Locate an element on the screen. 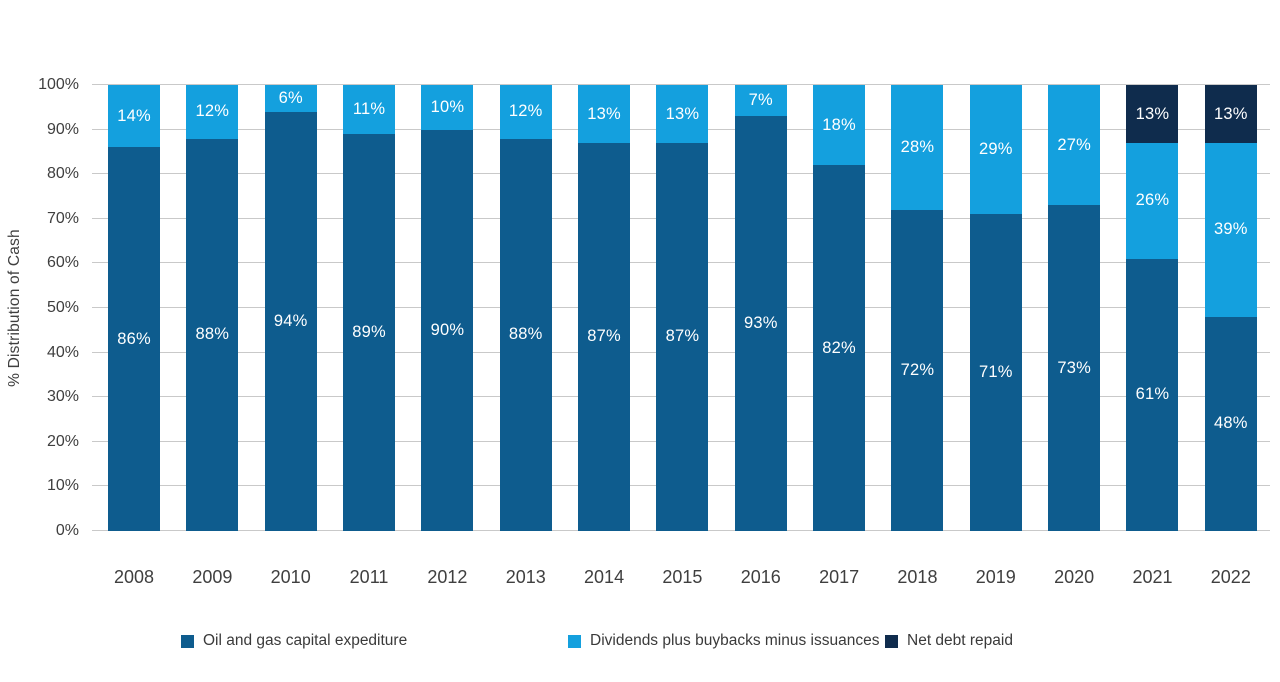  bar-value-label: 90% is located at coordinates (447, 329).